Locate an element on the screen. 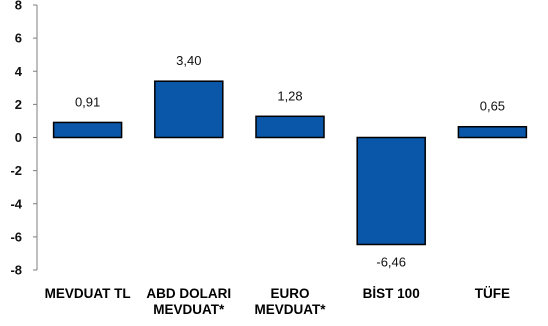 This screenshot has width=548, height=326. data-label: 1,28 is located at coordinates (289, 95).